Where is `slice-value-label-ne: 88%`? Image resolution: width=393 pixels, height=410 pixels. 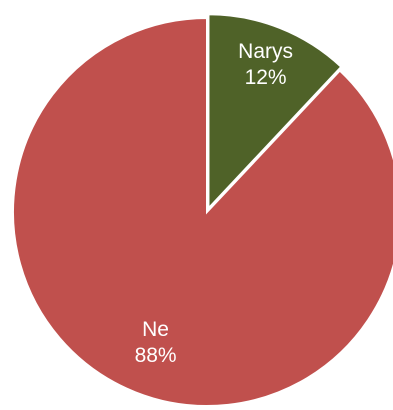 slice-value-label-ne: 88% is located at coordinates (156, 355).